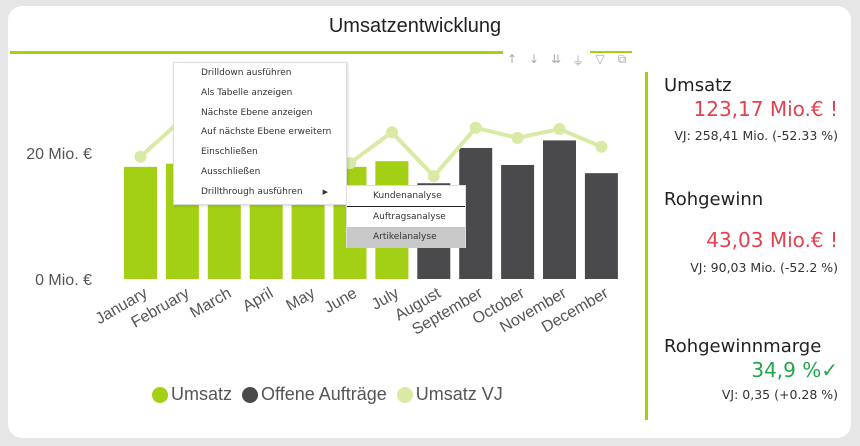  Describe the element at coordinates (324, 394) in the screenshot. I see `legend-label: Offene Aufträge` at that location.